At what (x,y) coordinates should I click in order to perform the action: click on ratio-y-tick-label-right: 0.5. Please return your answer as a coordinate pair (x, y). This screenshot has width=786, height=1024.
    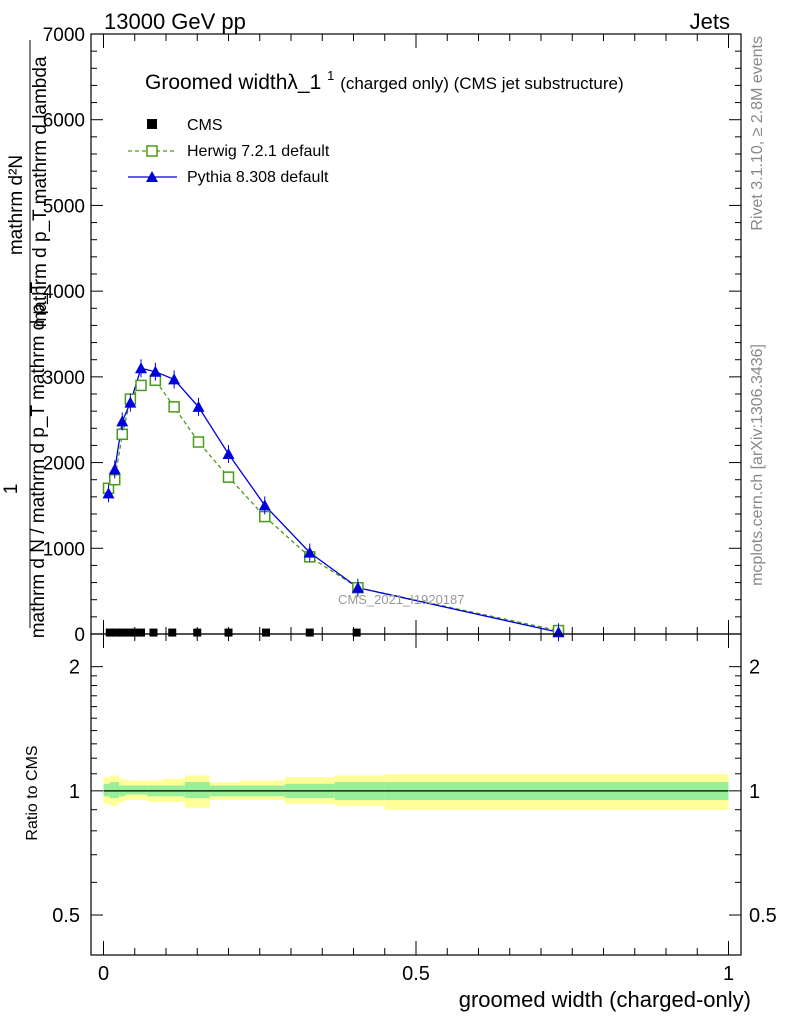
    Looking at the image, I should click on (763, 916).